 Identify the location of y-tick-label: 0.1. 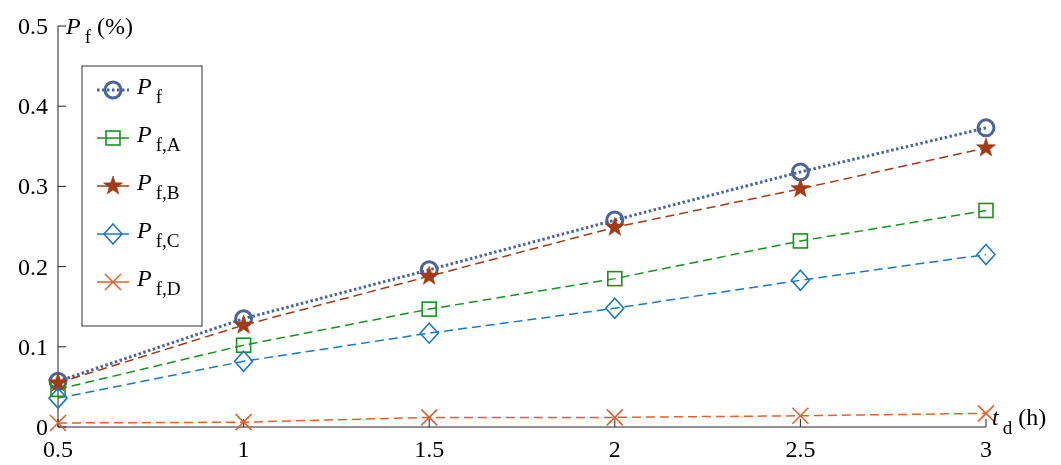
(33, 346).